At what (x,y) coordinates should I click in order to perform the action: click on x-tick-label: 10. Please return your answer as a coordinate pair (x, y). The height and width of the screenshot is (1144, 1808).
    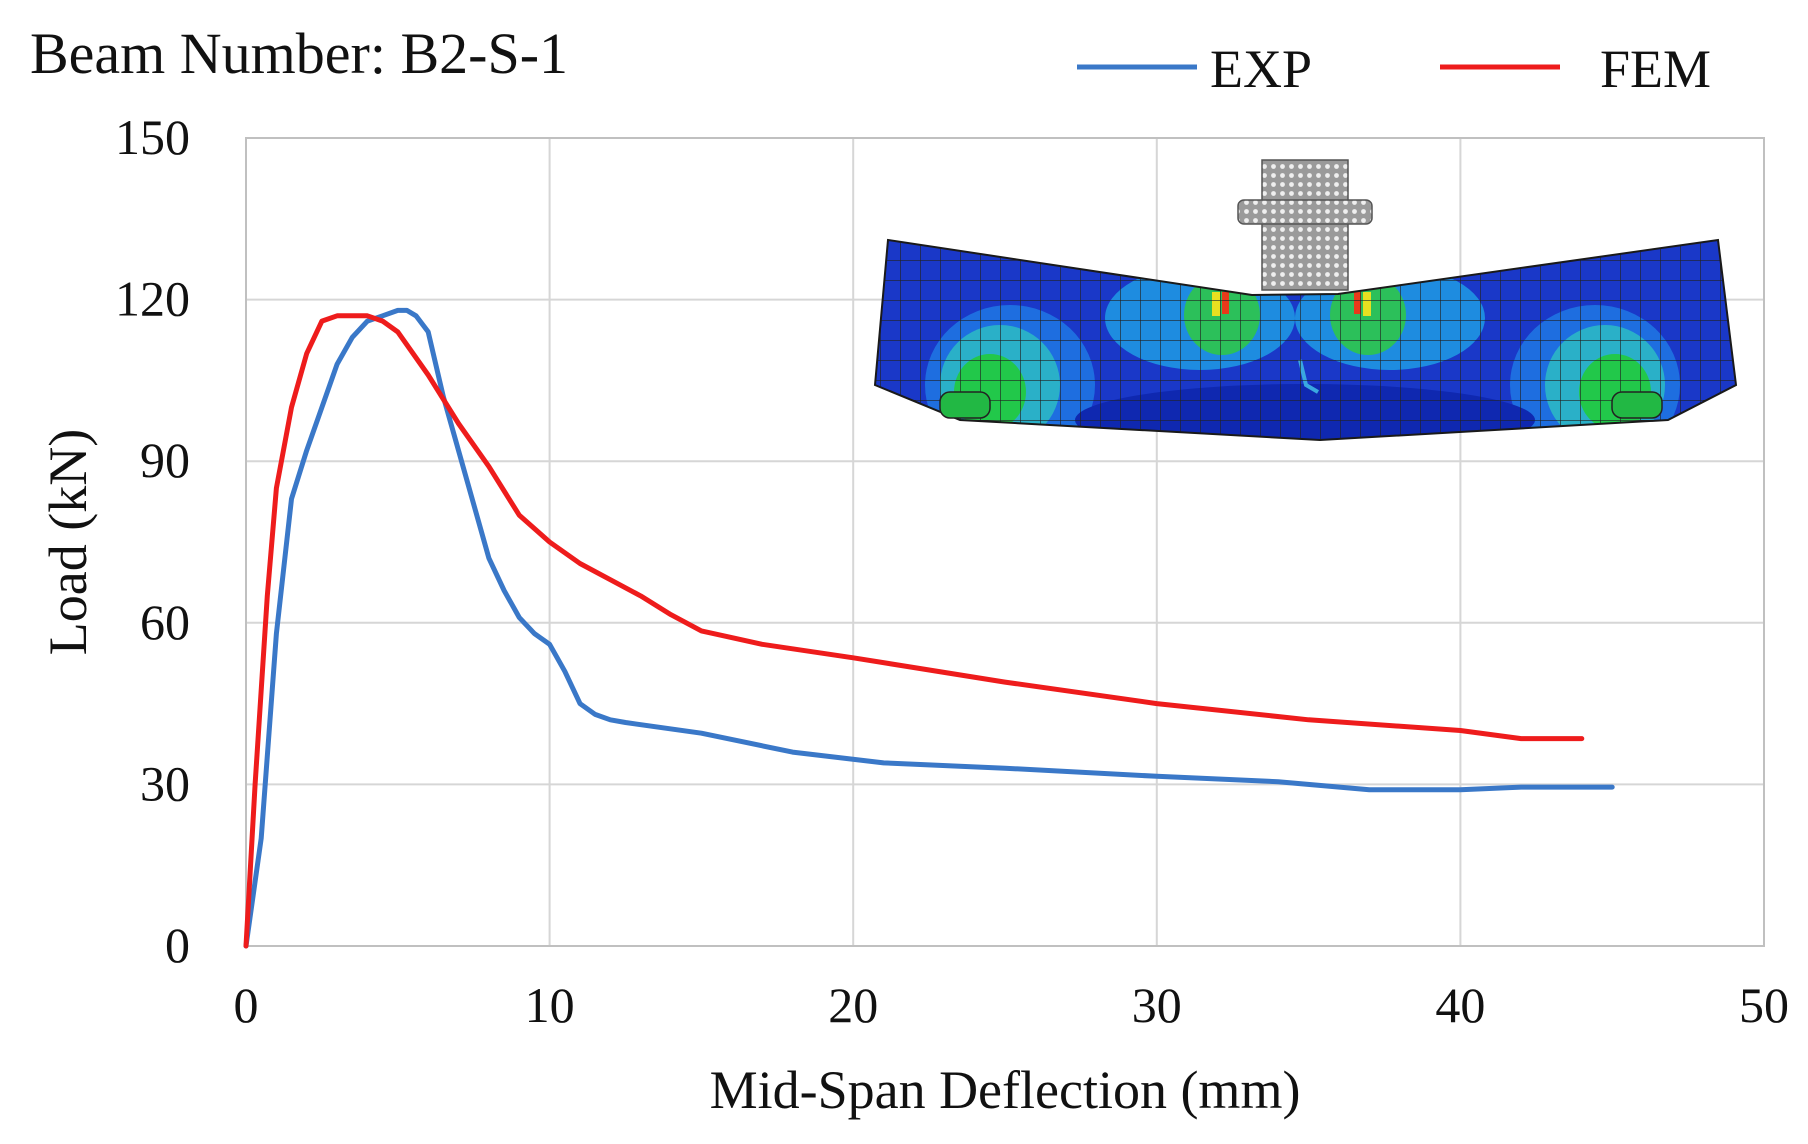
    Looking at the image, I should click on (550, 1005).